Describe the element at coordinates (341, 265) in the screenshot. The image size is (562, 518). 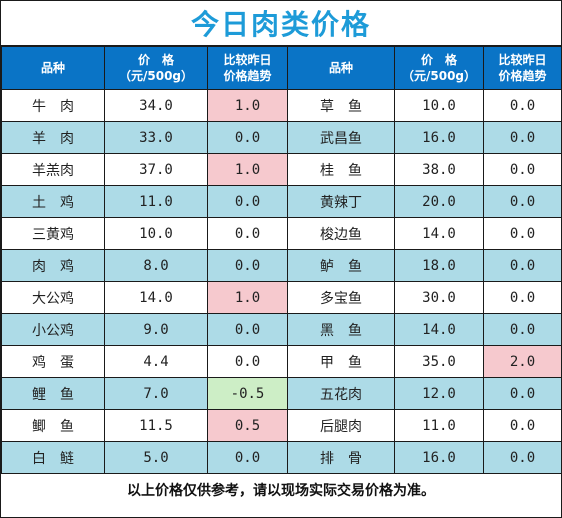
I see `item-name-right: 鲈 鱼` at that location.